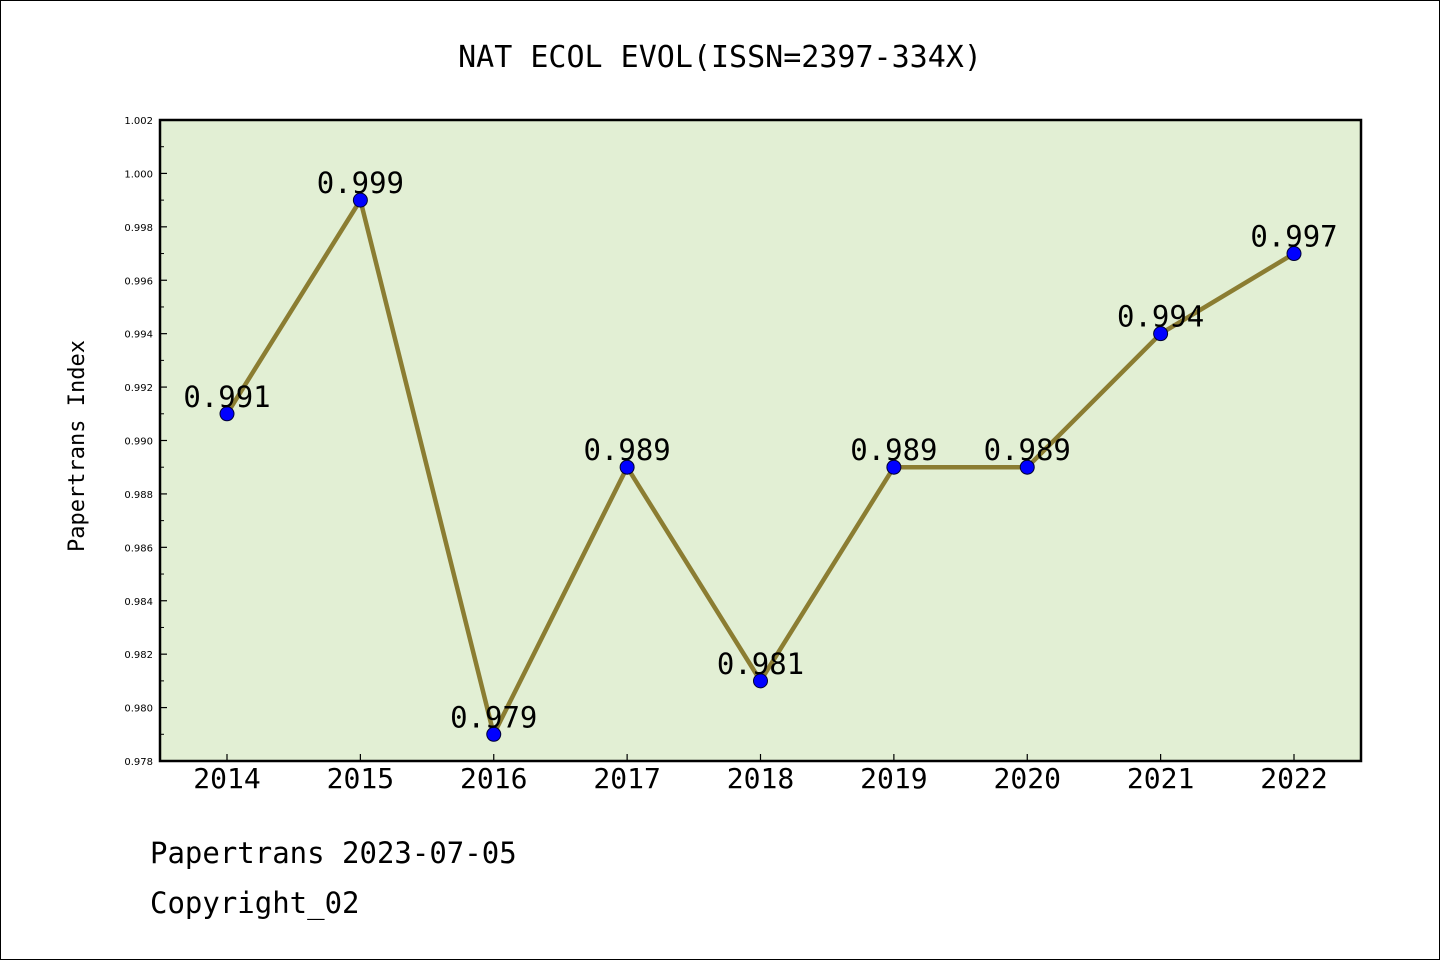  Describe the element at coordinates (138, 709) in the screenshot. I see `y-tick-label: 0.980` at that location.